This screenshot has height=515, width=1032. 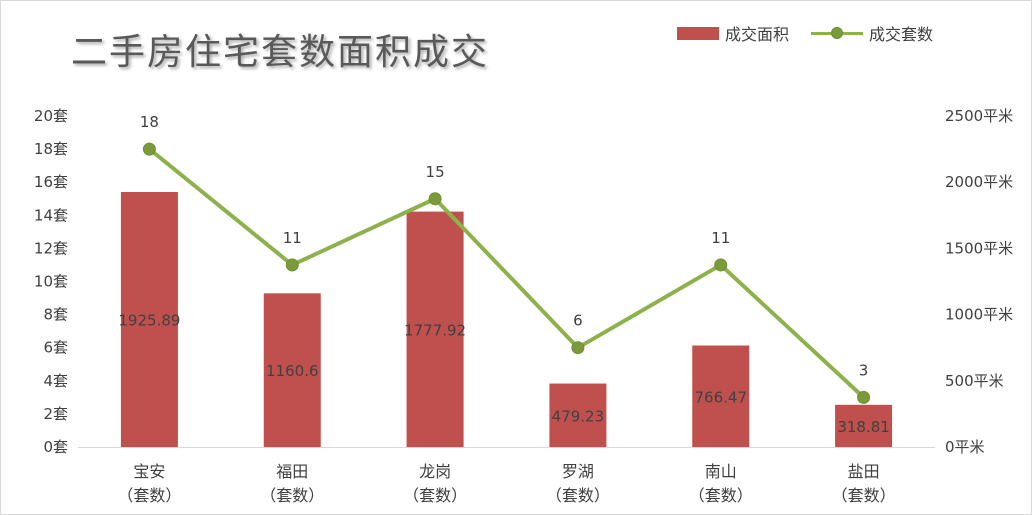 What do you see at coordinates (578, 471) in the screenshot?
I see `x-tick-label: 罗湖` at bounding box center [578, 471].